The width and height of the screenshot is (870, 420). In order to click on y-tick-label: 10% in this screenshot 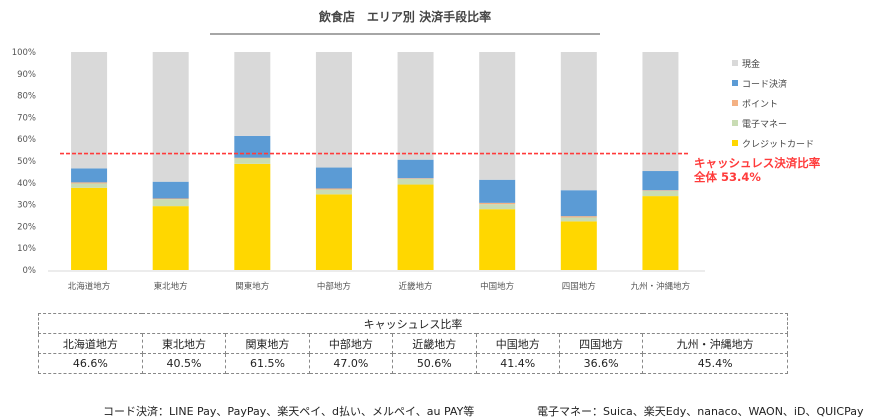, I will do `click(26, 249)`.